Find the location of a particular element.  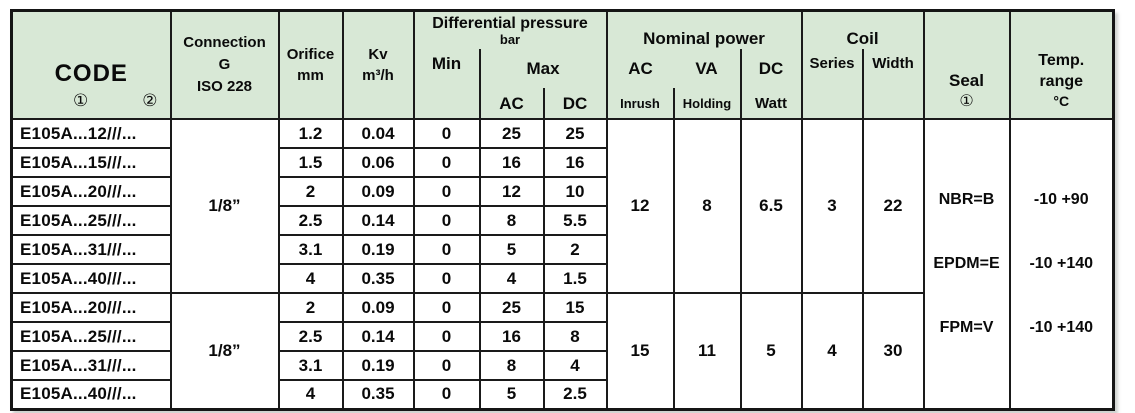

seal-header-title: Seal is located at coordinates (966, 80).